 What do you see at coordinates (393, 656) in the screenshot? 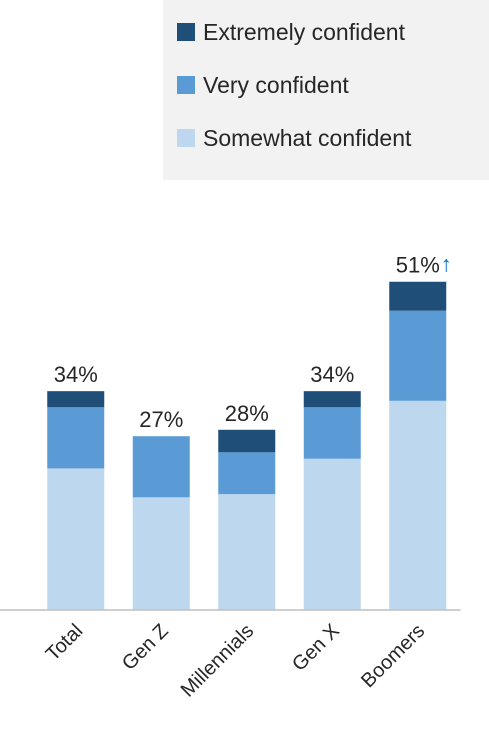
I see `x-tick-label: Boomers` at bounding box center [393, 656].